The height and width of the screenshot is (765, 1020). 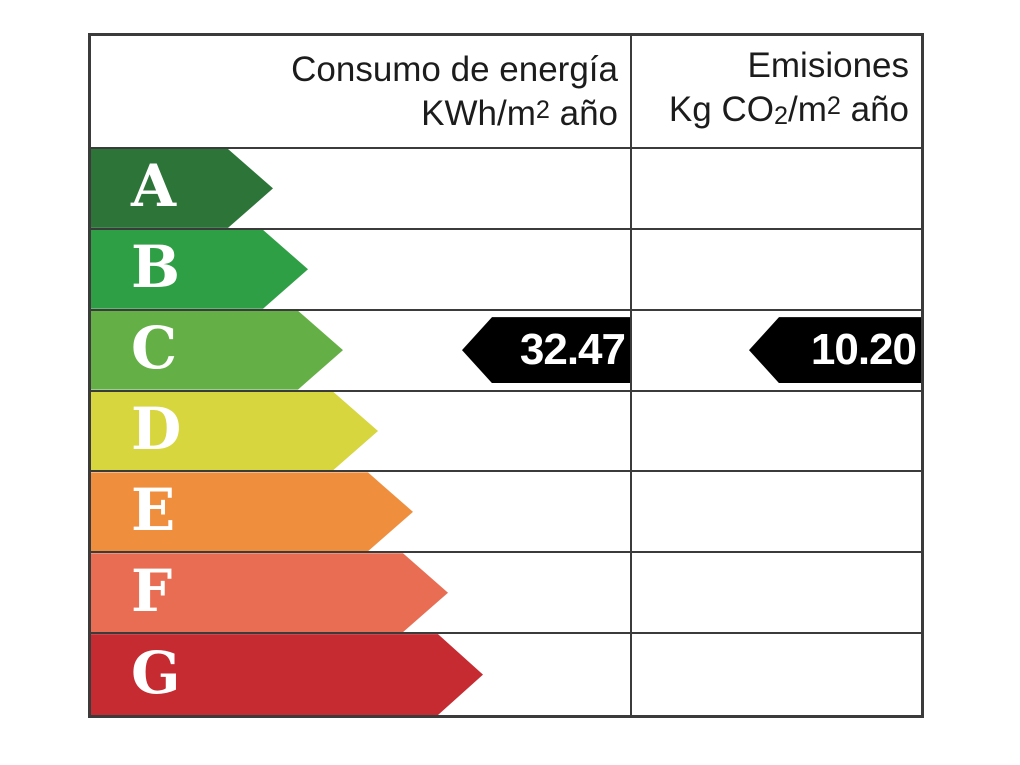 What do you see at coordinates (199, 269) in the screenshot?
I see `rating-arrow-b: B` at bounding box center [199, 269].